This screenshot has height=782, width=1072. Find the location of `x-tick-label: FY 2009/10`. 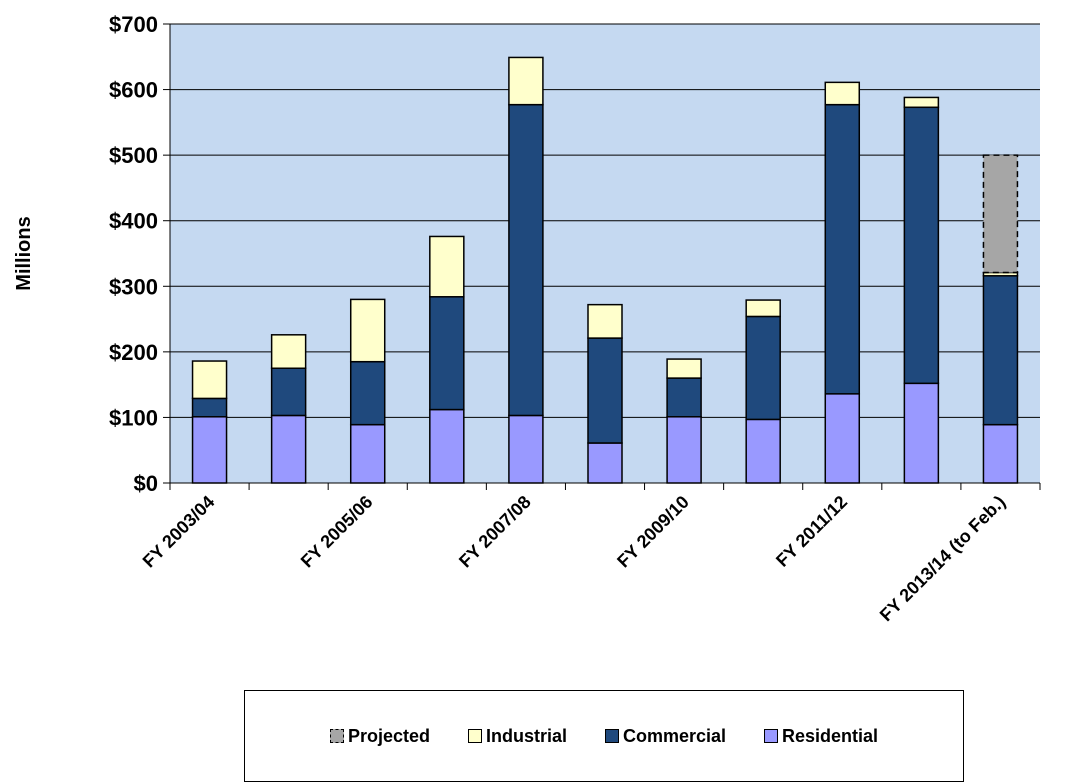

x-tick-label: FY 2009/10 is located at coordinates (653, 532).